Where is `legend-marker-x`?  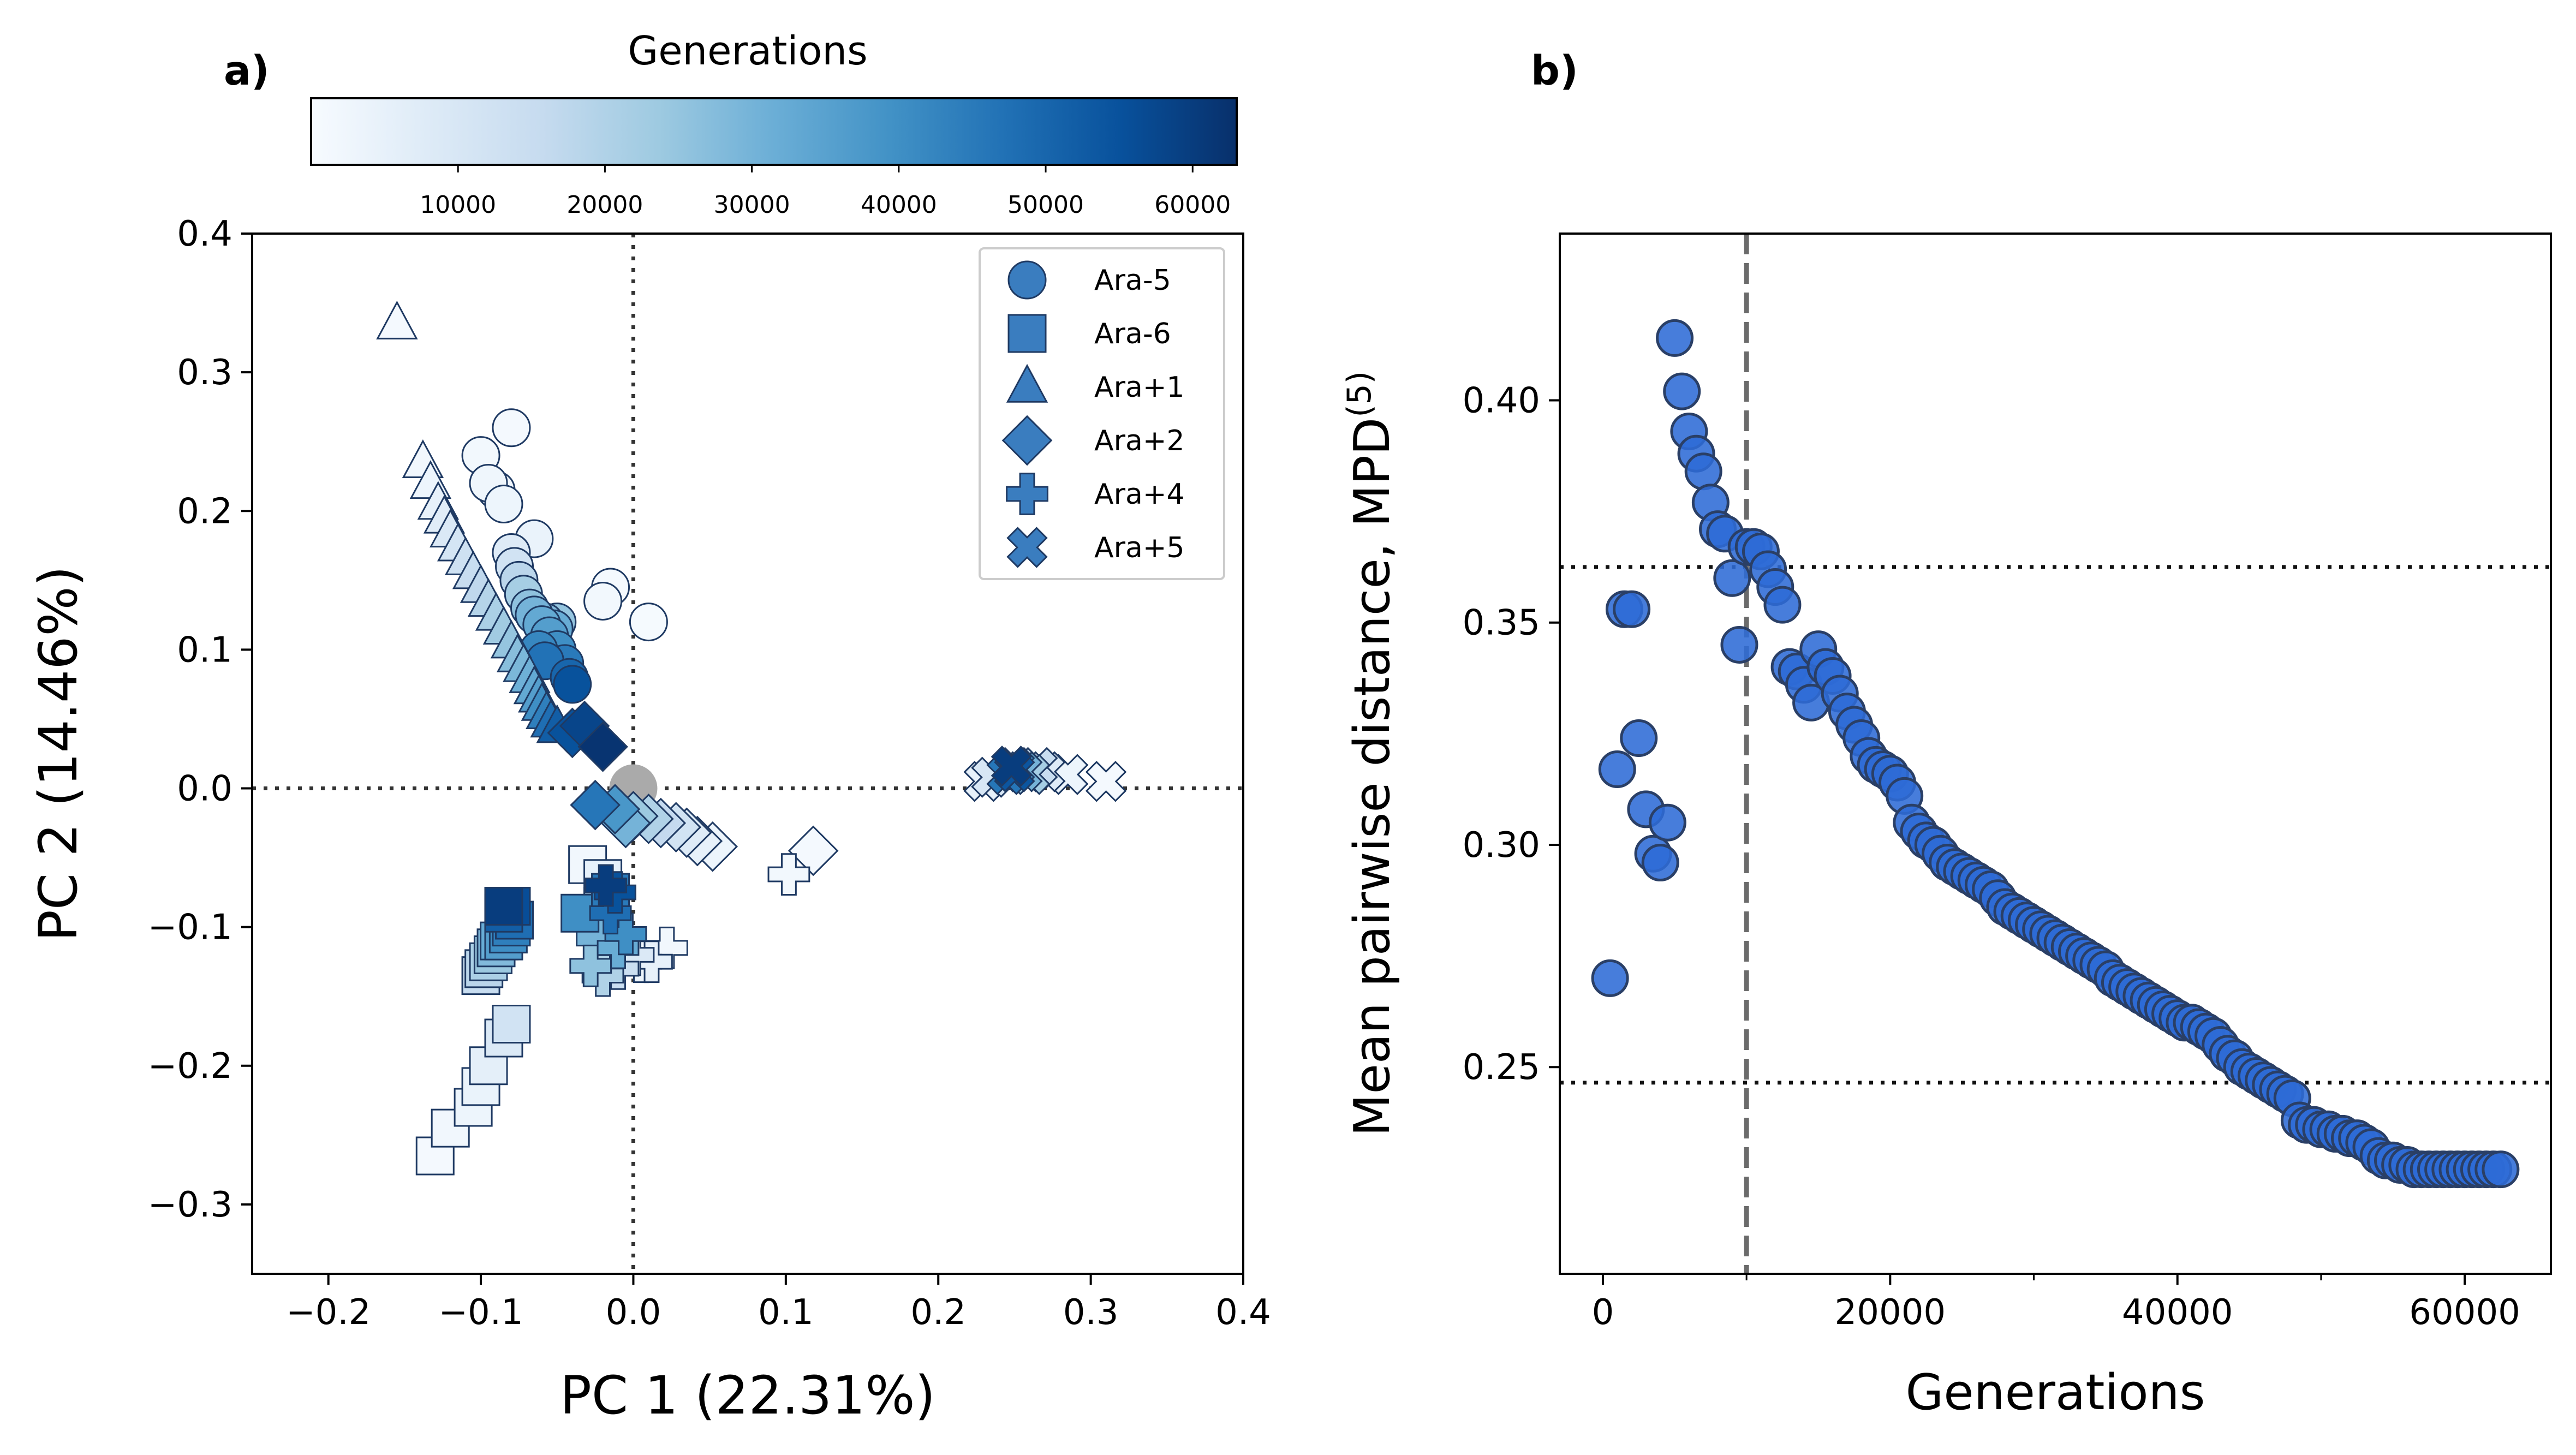
legend-marker-x is located at coordinates (1027, 547).